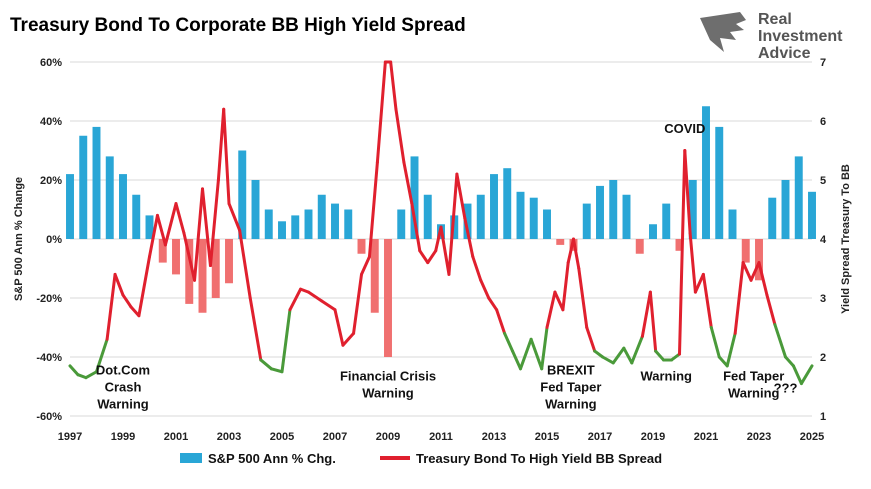 This screenshot has width=871, height=489. Describe the element at coordinates (70, 437) in the screenshot. I see `x-tick-label: 1997` at that location.